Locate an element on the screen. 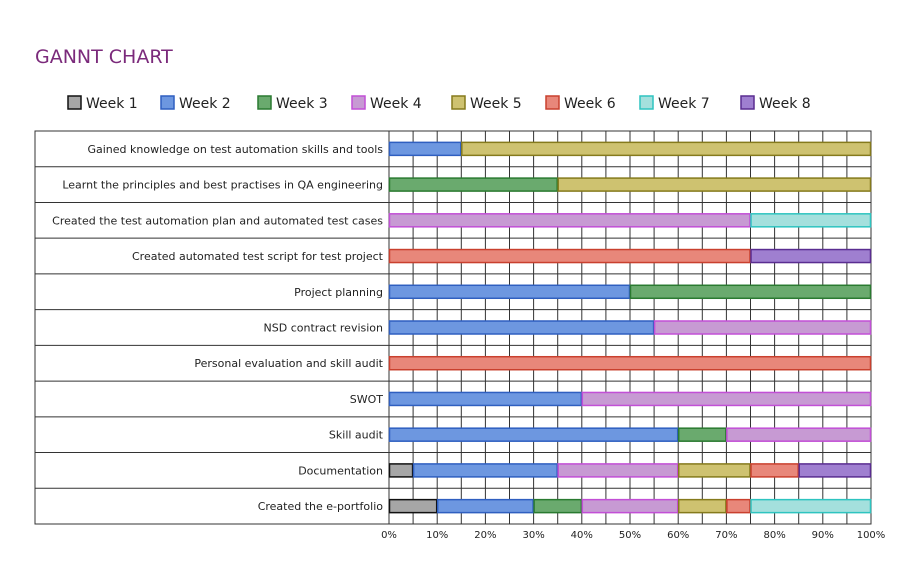 The image size is (900, 567). x-tick-label: 20% is located at coordinates (485, 535).